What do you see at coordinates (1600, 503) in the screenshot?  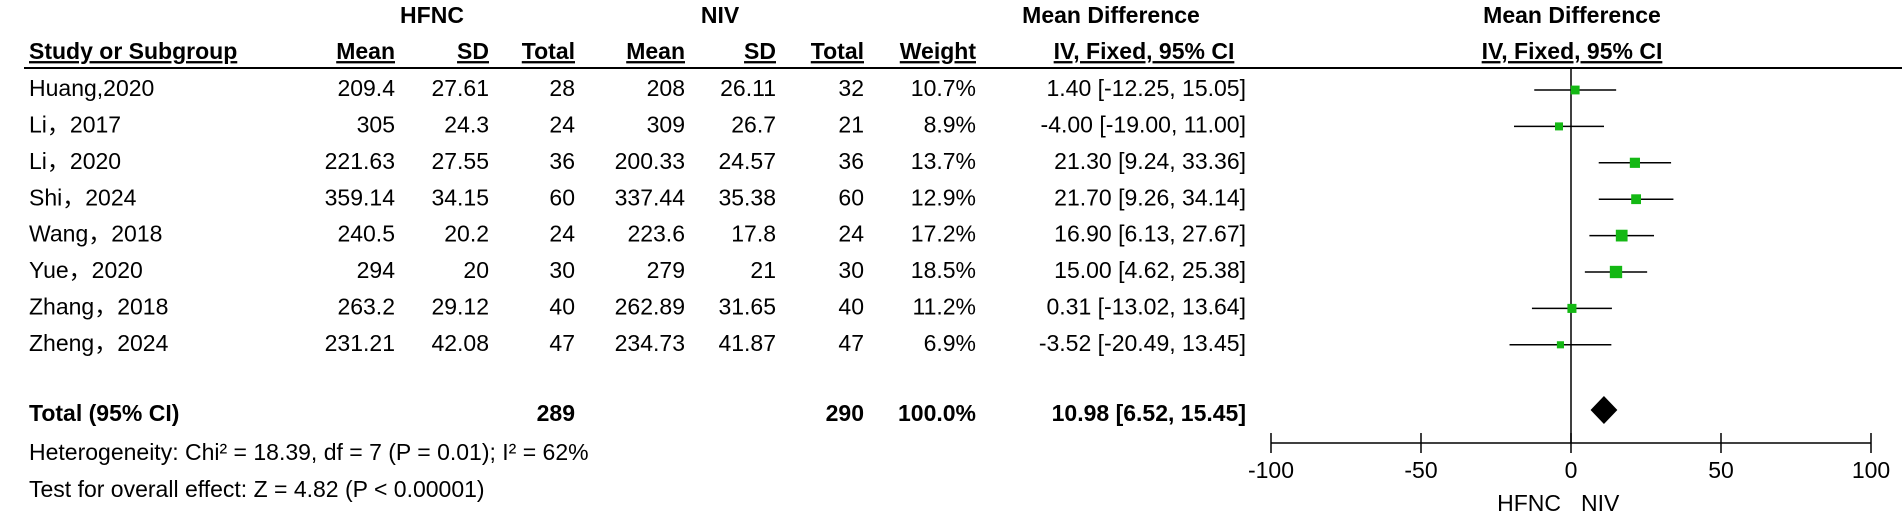 I see `x-axis-label: NIV` at bounding box center [1600, 503].